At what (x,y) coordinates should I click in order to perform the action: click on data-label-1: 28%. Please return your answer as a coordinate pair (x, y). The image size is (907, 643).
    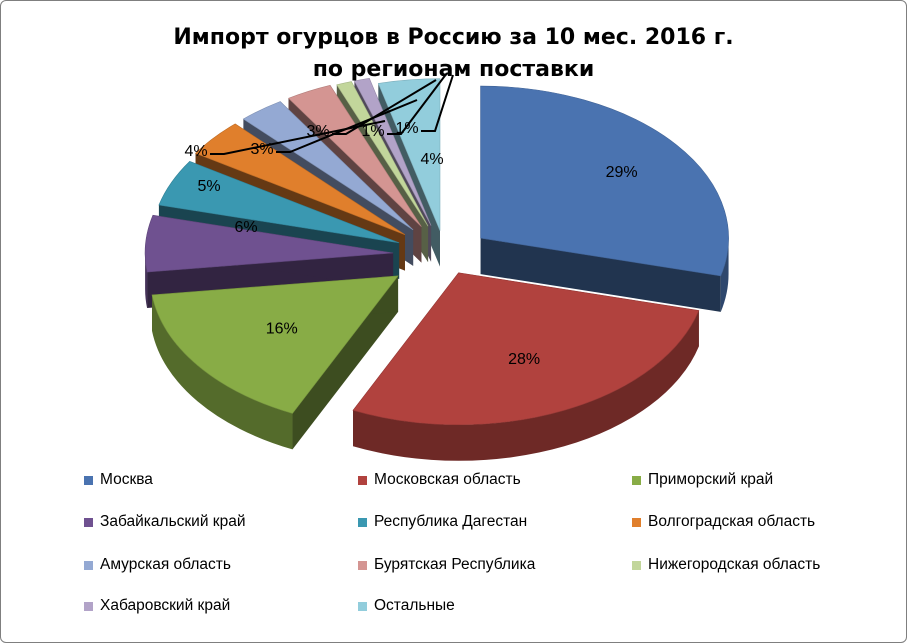
    Looking at the image, I should click on (524, 359).